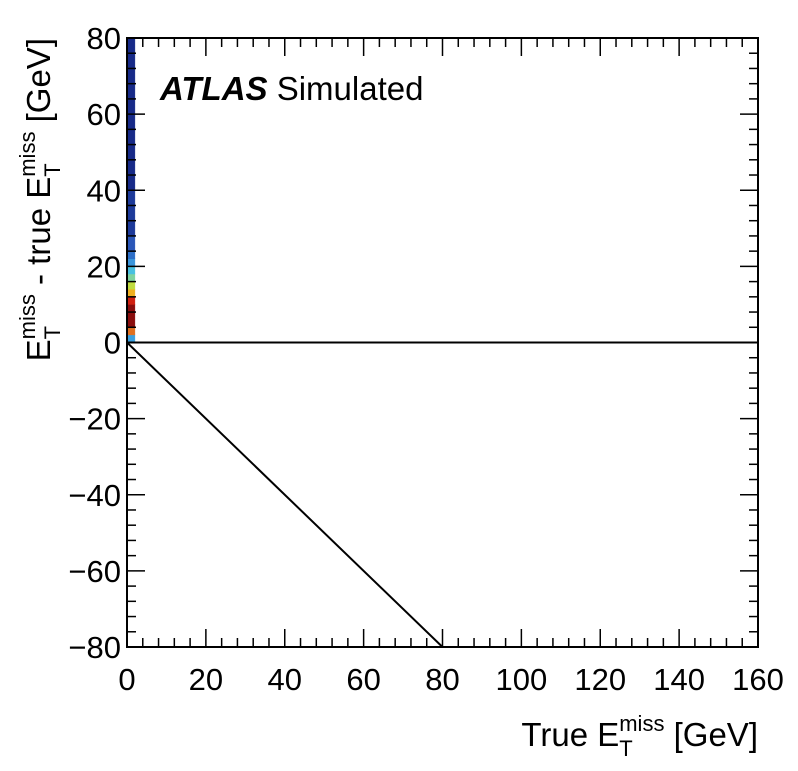  I want to click on x-tick-label: 140, so click(679, 679).